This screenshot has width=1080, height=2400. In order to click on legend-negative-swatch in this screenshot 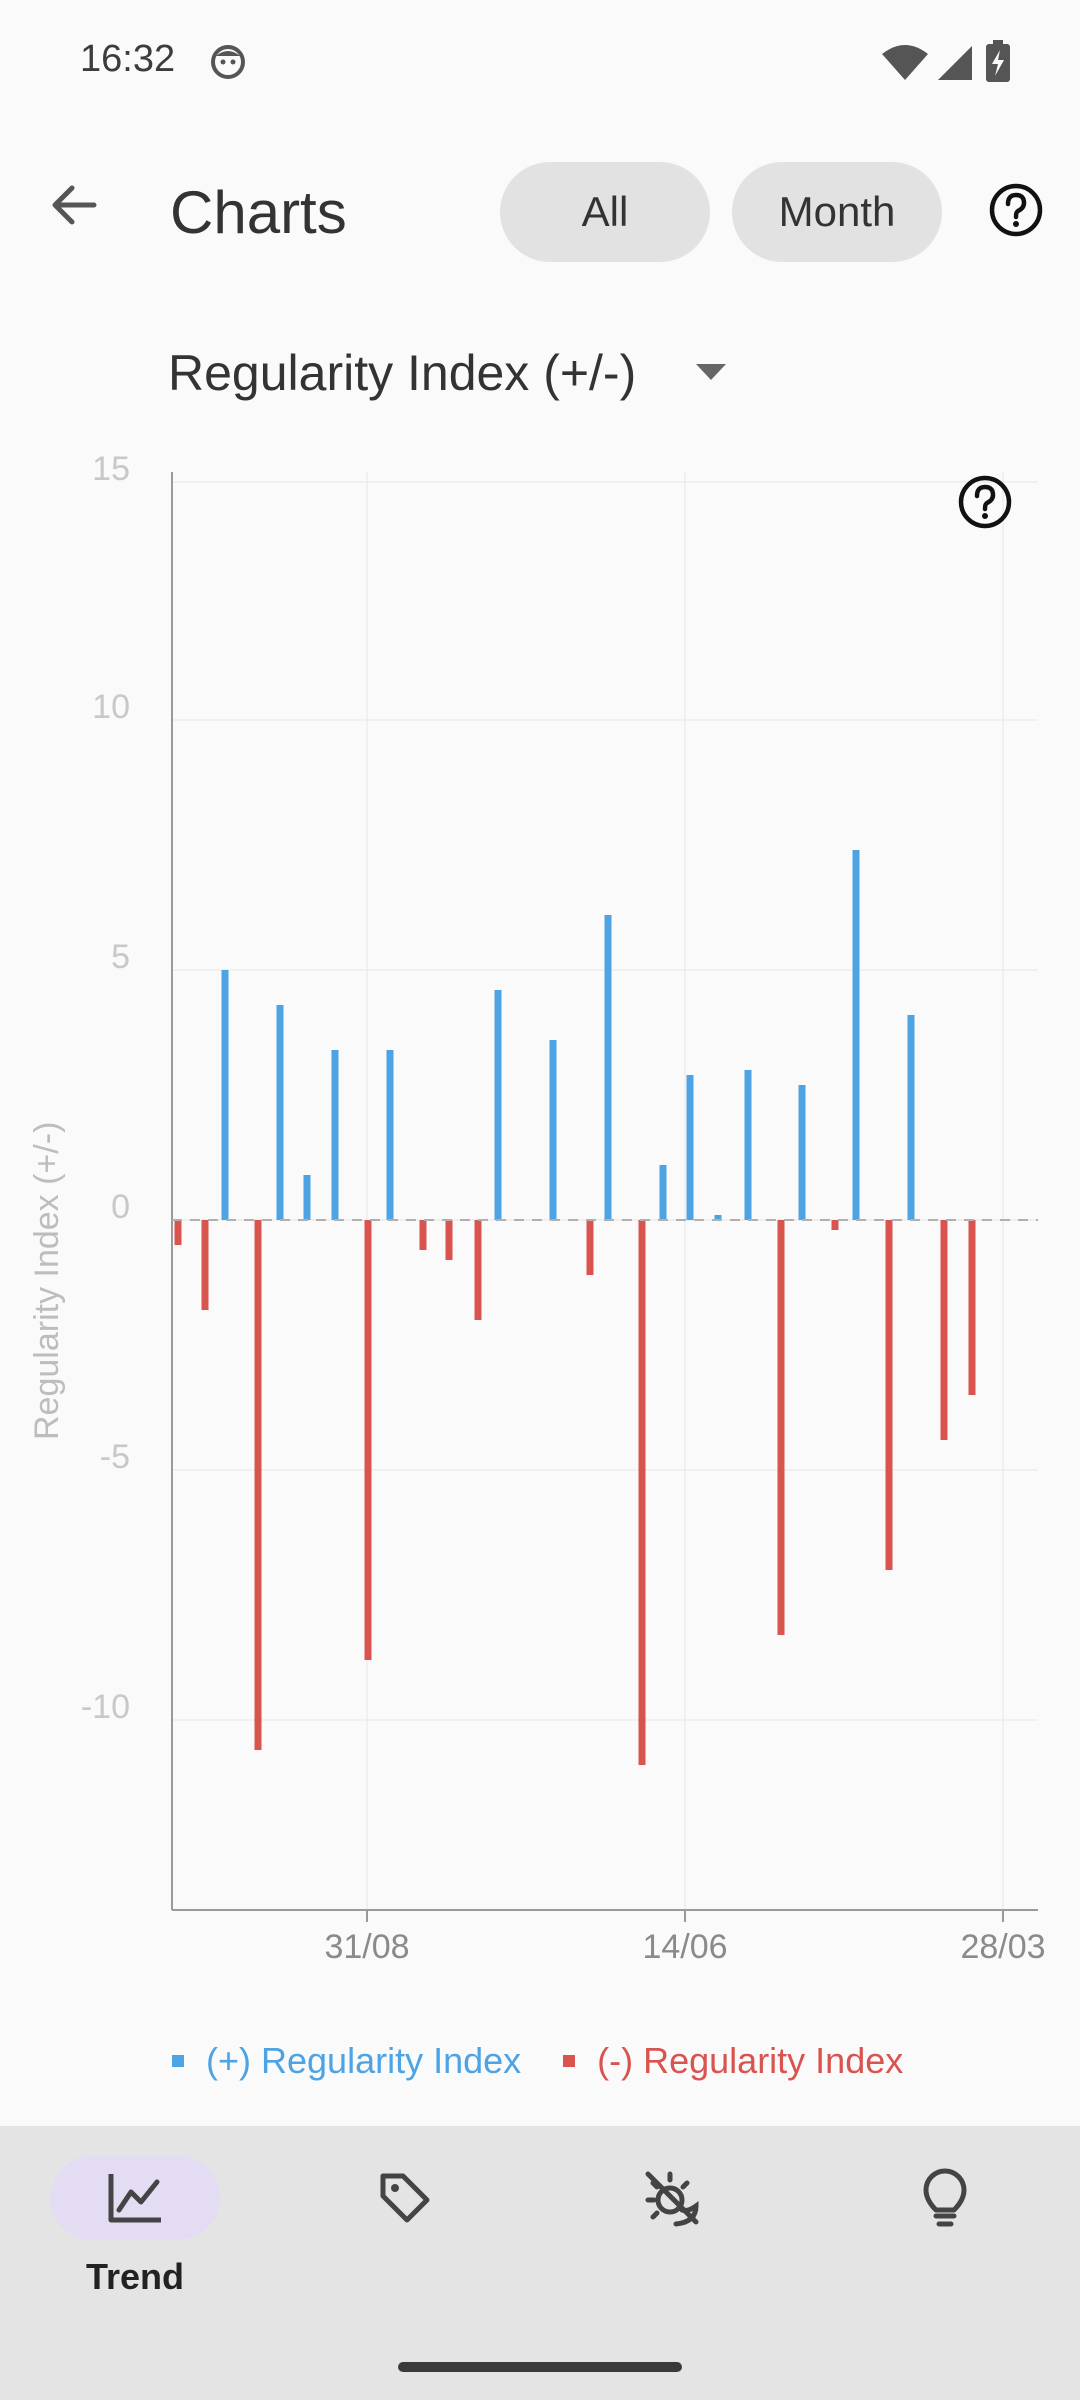, I will do `click(569, 2061)`.